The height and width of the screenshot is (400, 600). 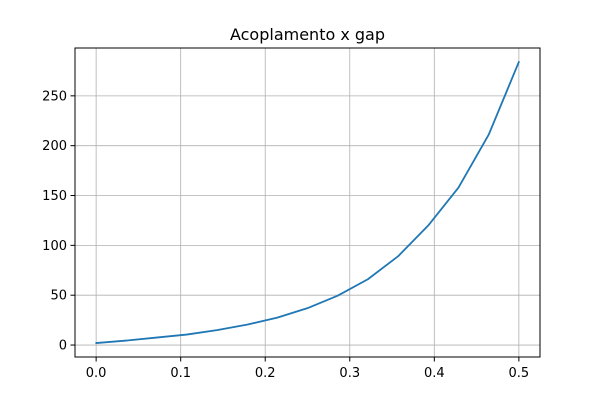 I want to click on y-axis: 0 50 100 150 200 250, so click(x=58, y=221).